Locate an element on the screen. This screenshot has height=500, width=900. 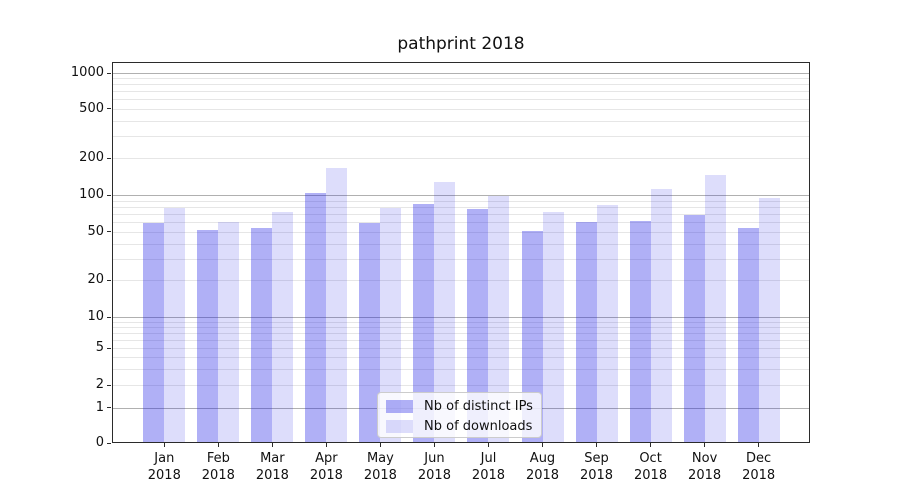
bar-ips-oct is located at coordinates (640, 332).